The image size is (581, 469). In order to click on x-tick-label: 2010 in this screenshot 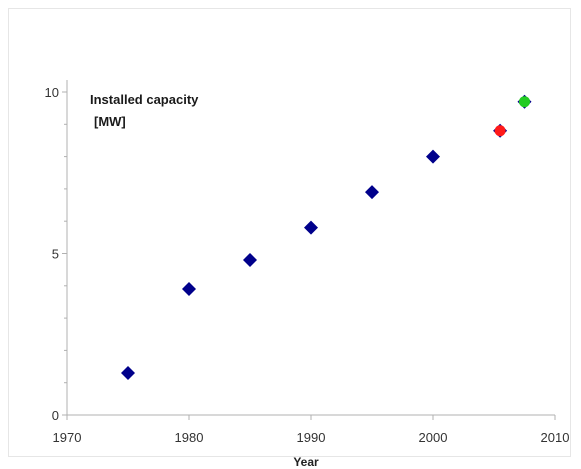, I will do `click(555, 437)`.